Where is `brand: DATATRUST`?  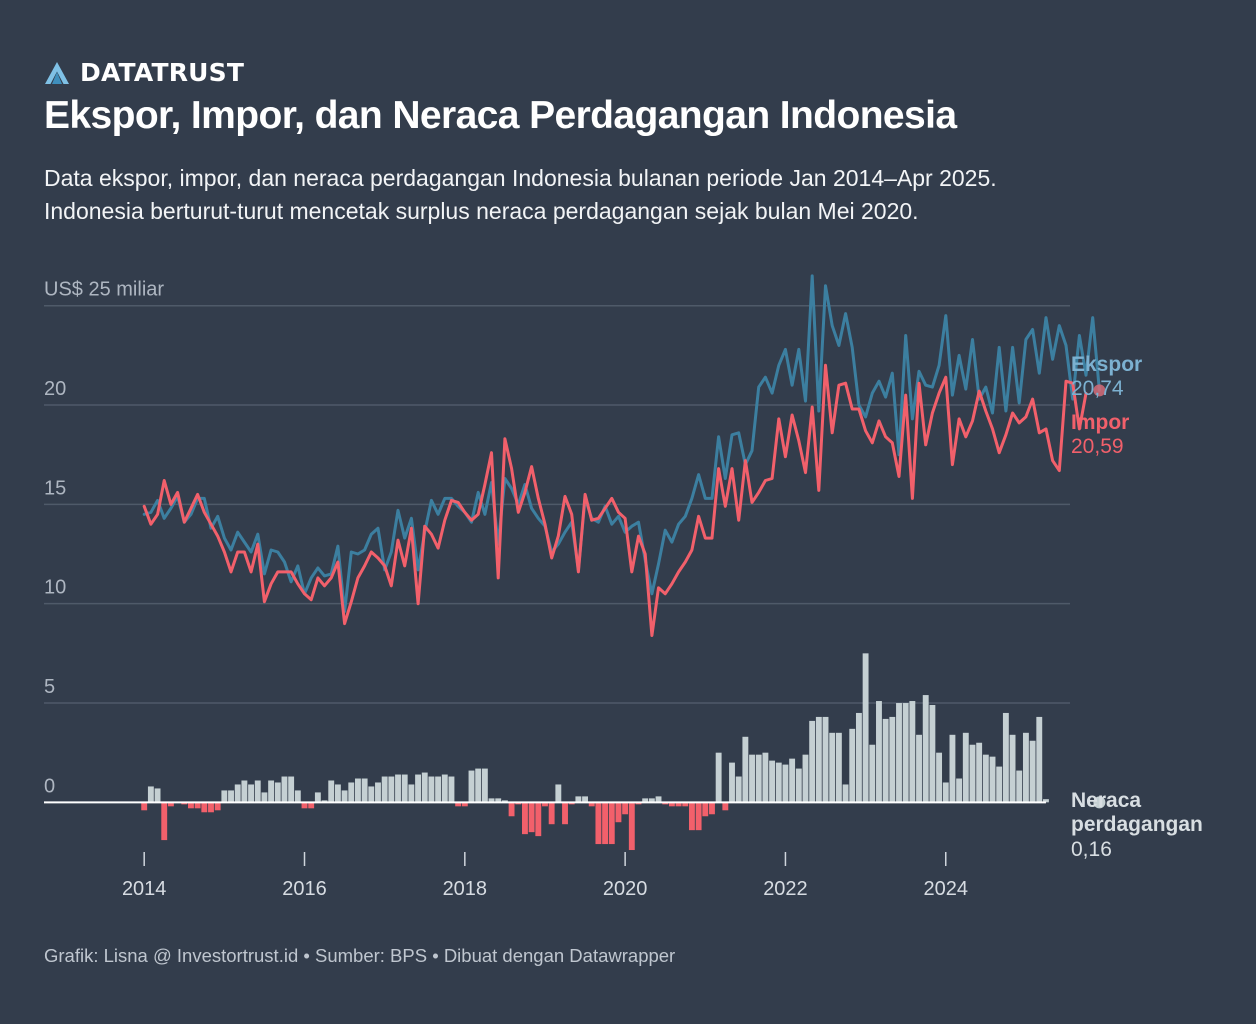
brand: DATATRUST is located at coordinates (144, 72).